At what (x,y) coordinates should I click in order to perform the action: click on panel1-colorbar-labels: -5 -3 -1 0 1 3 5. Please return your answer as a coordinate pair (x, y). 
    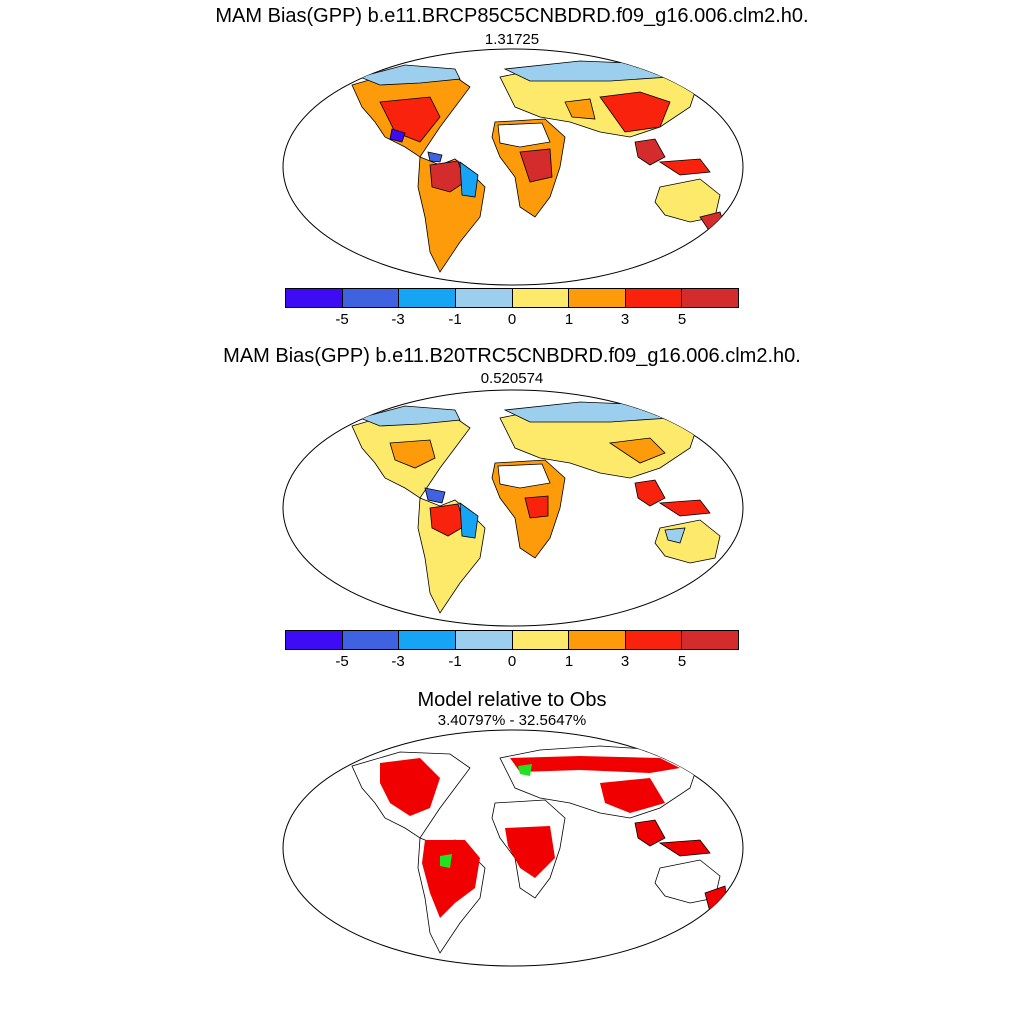
    Looking at the image, I should click on (512, 320).